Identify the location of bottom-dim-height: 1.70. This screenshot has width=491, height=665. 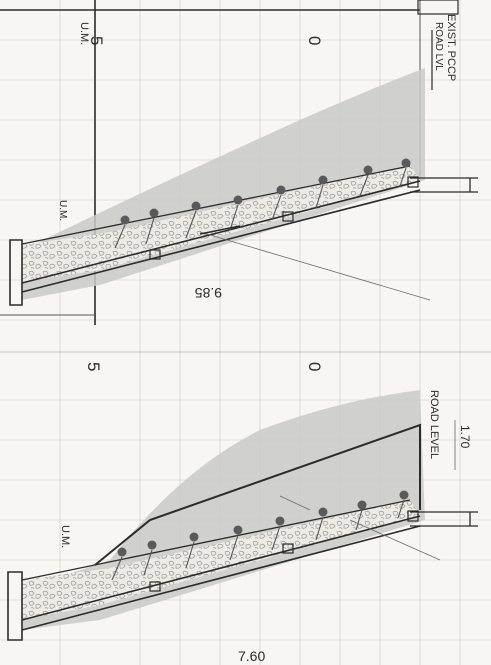
(465, 437).